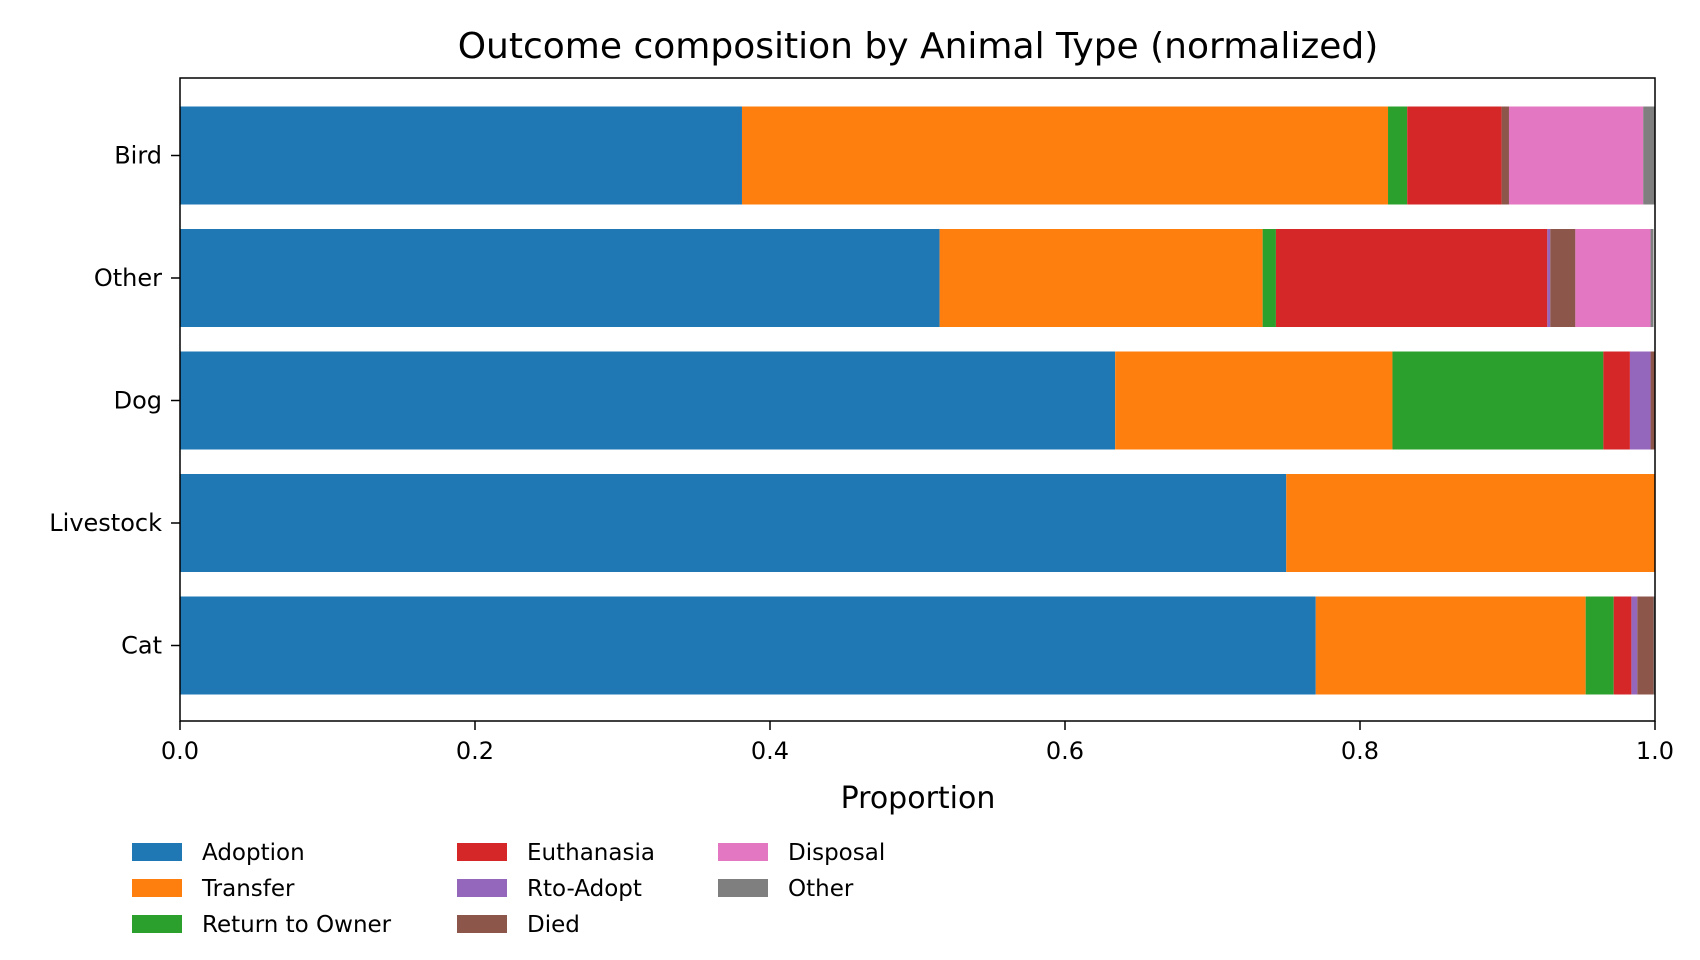 The width and height of the screenshot is (1700, 960). What do you see at coordinates (748, 645) in the screenshot?
I see `bar-cat-adoption` at bounding box center [748, 645].